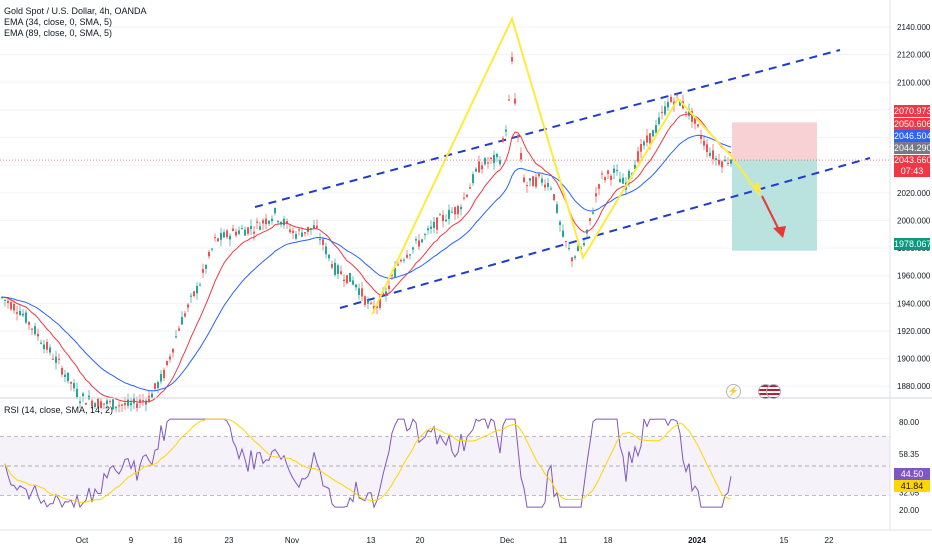 The height and width of the screenshot is (550, 932). I want to click on price-tick-label: 1880.000, so click(914, 386).